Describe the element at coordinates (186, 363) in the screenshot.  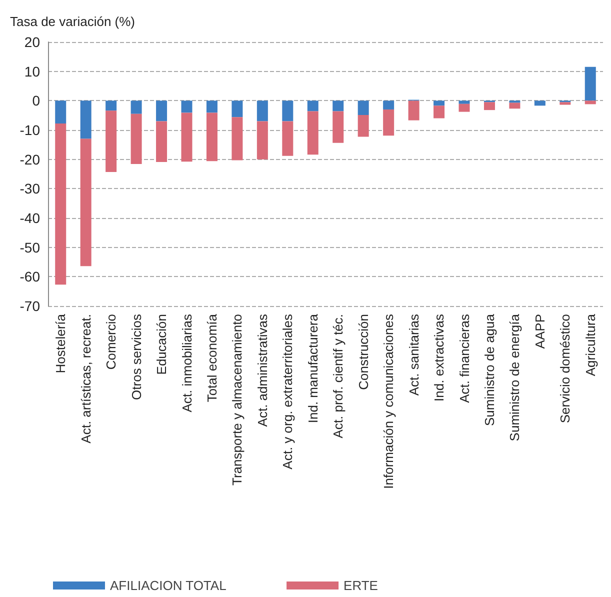
I see `x-tick-label: Act. inmobiliarias` at that location.